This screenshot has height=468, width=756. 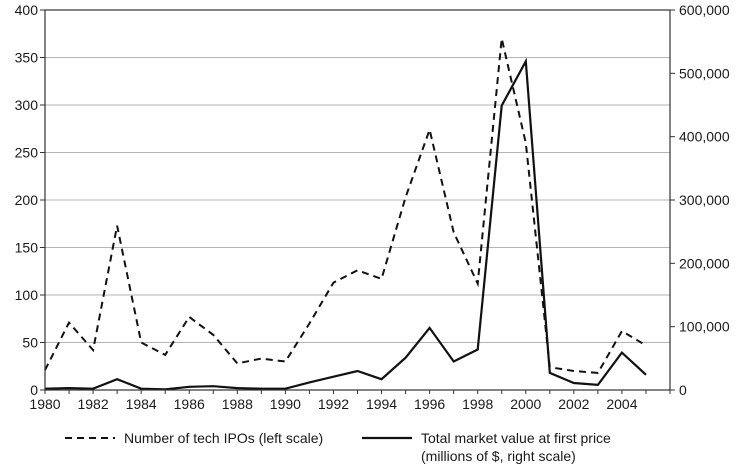 What do you see at coordinates (34, 390) in the screenshot?
I see `left-tick-label: 0` at bounding box center [34, 390].